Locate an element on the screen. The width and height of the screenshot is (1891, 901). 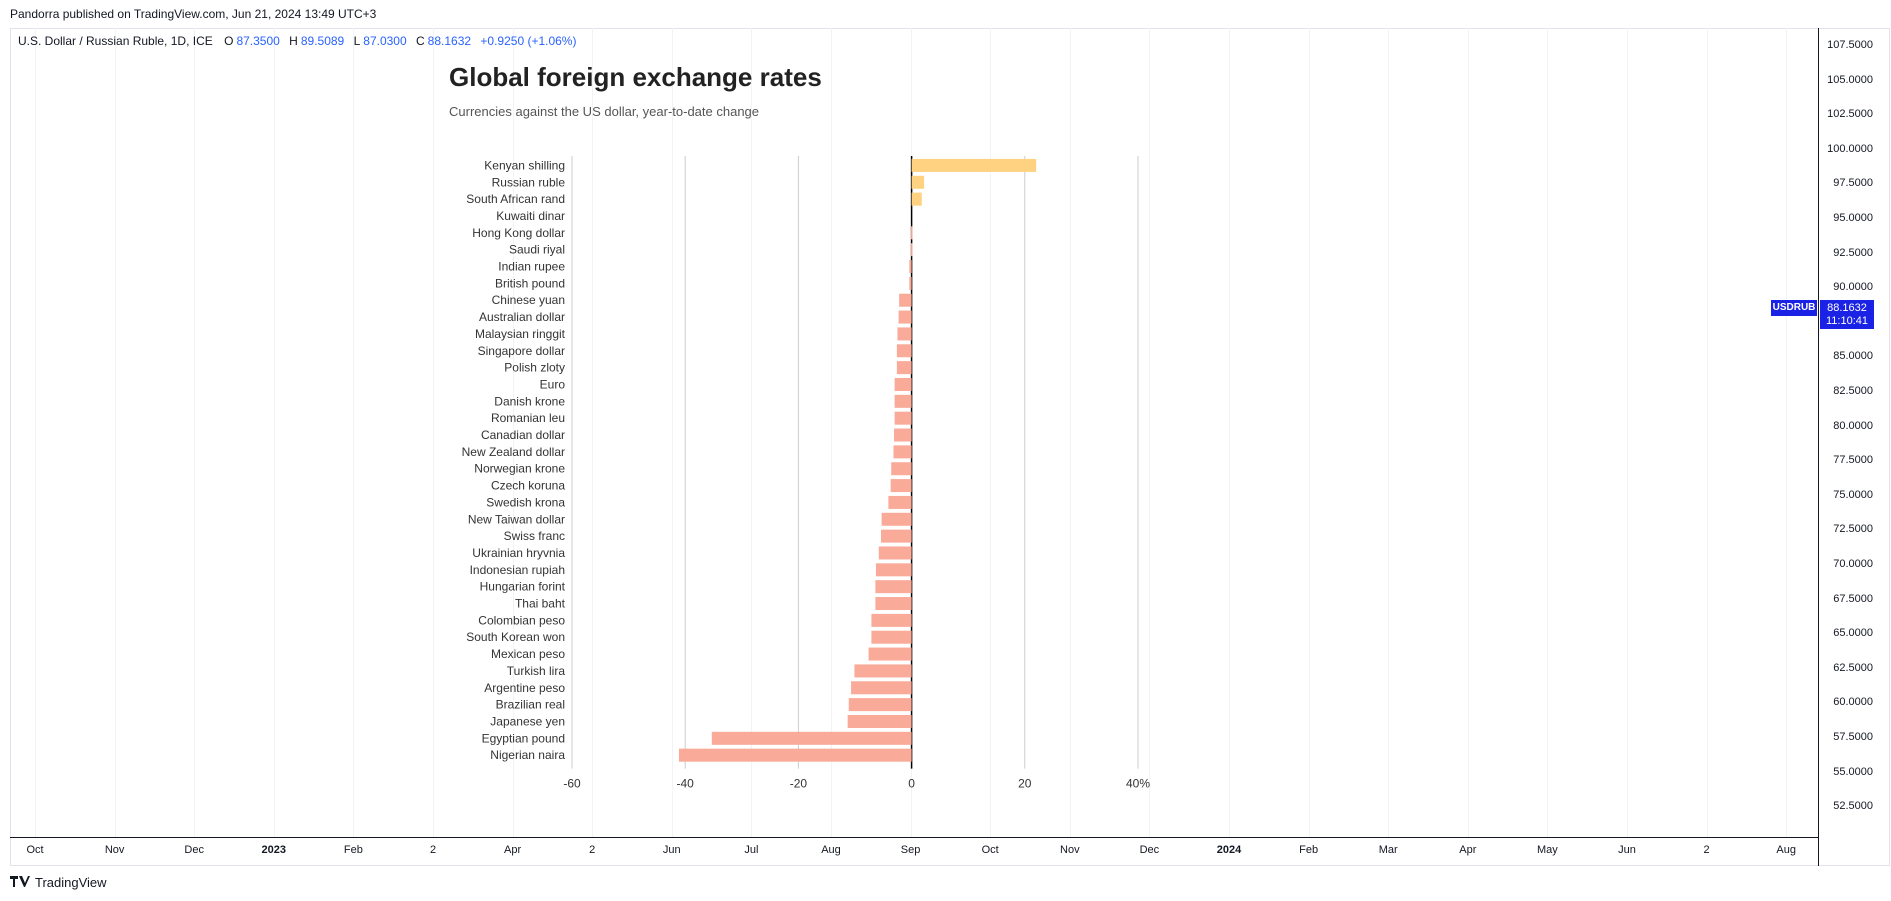
category-label: Swiss franc is located at coordinates (534, 536).